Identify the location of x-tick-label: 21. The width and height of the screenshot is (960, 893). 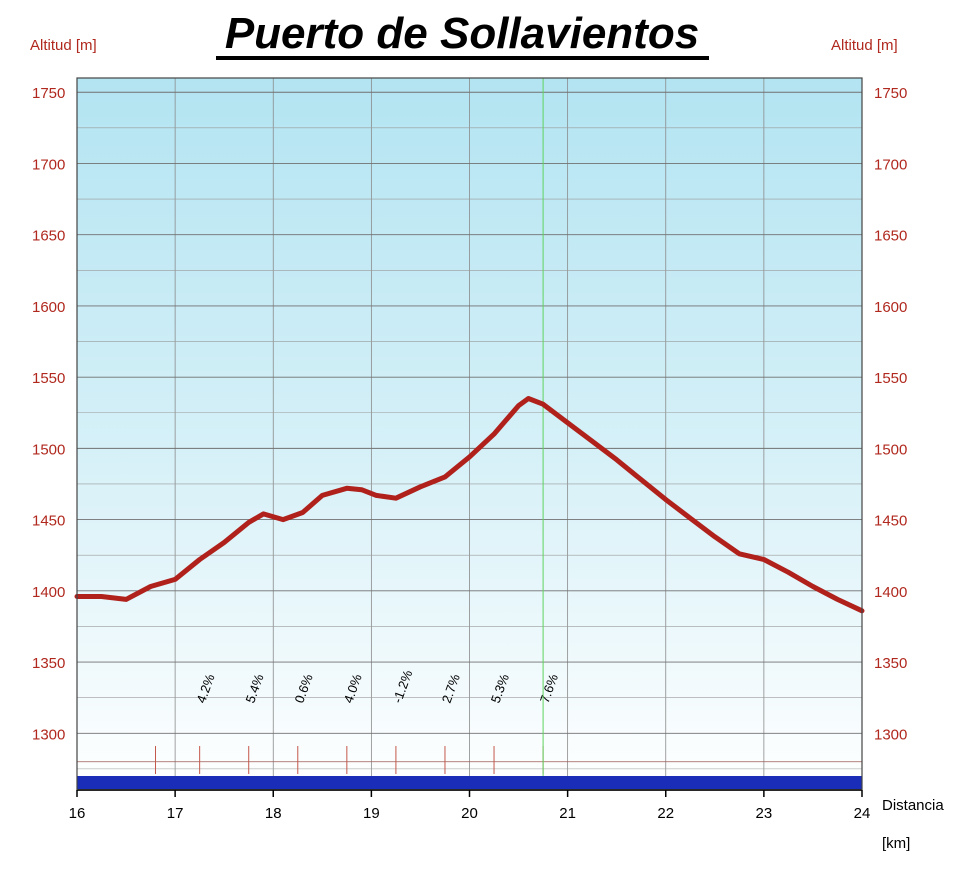
(567, 813).